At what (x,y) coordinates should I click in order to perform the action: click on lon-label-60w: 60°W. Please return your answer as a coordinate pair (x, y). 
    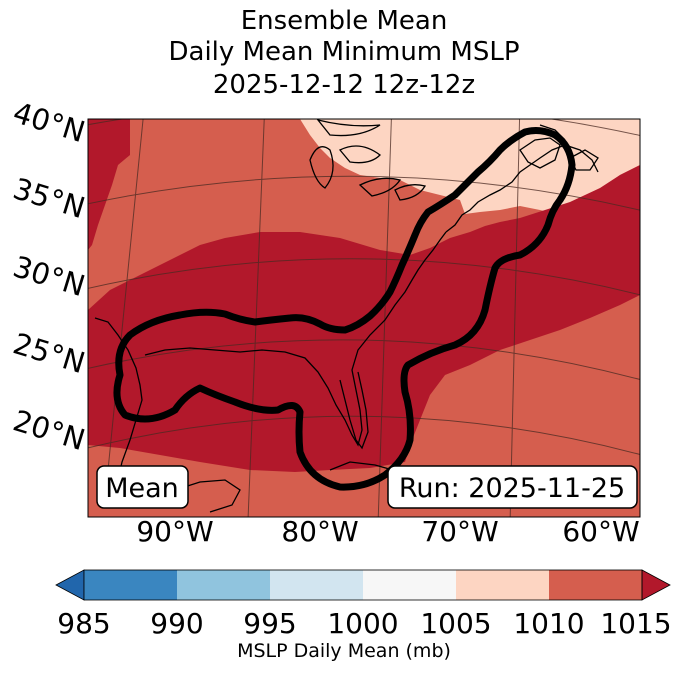
    Looking at the image, I should click on (600, 531).